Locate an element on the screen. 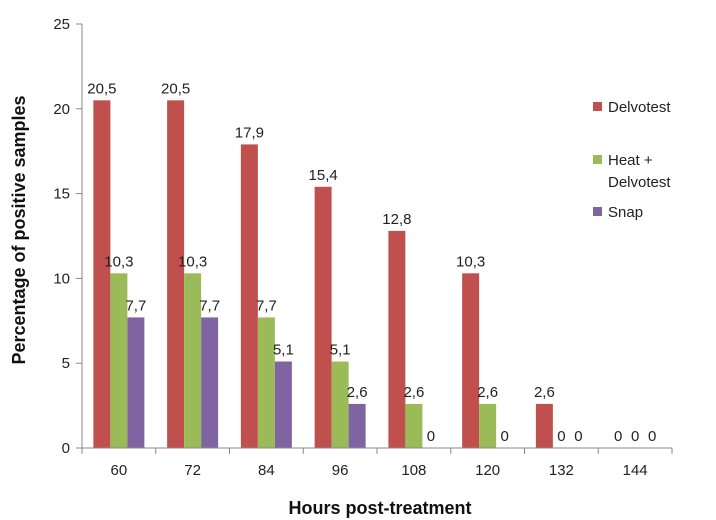 This screenshot has height=520, width=716. legend-label: Snap is located at coordinates (625, 212).